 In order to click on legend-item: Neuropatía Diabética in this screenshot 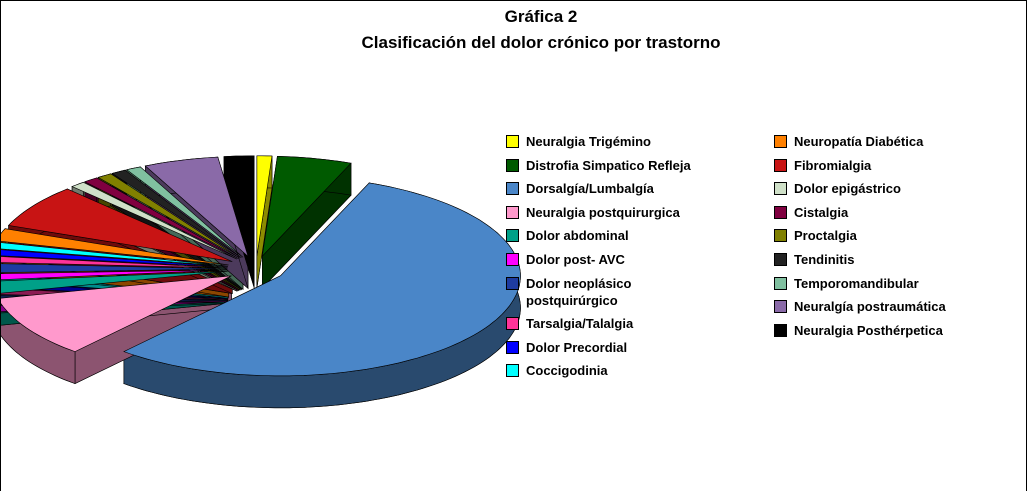, I will do `click(894, 141)`.